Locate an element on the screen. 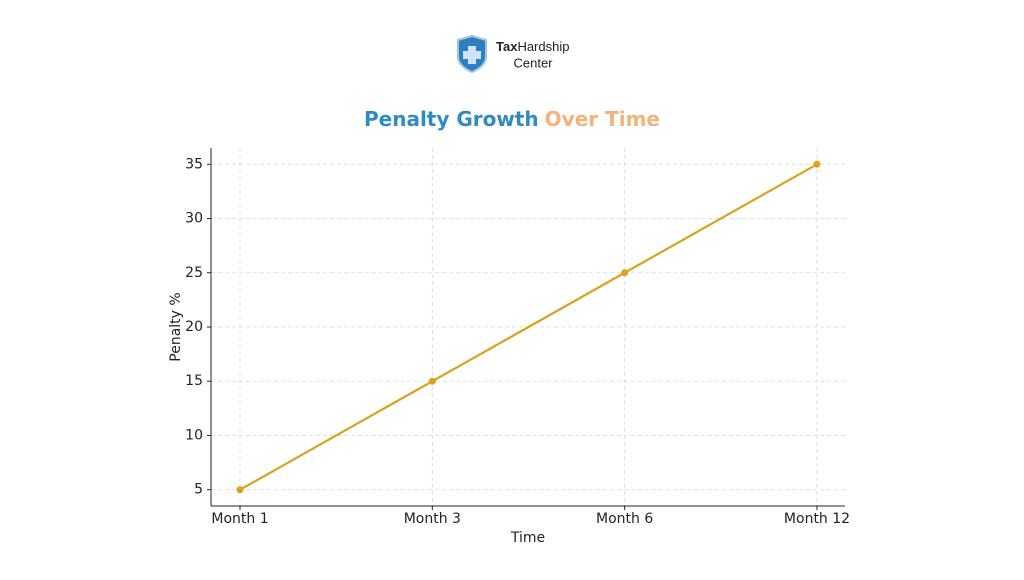  x-tick-label: Month 1 is located at coordinates (239, 519).